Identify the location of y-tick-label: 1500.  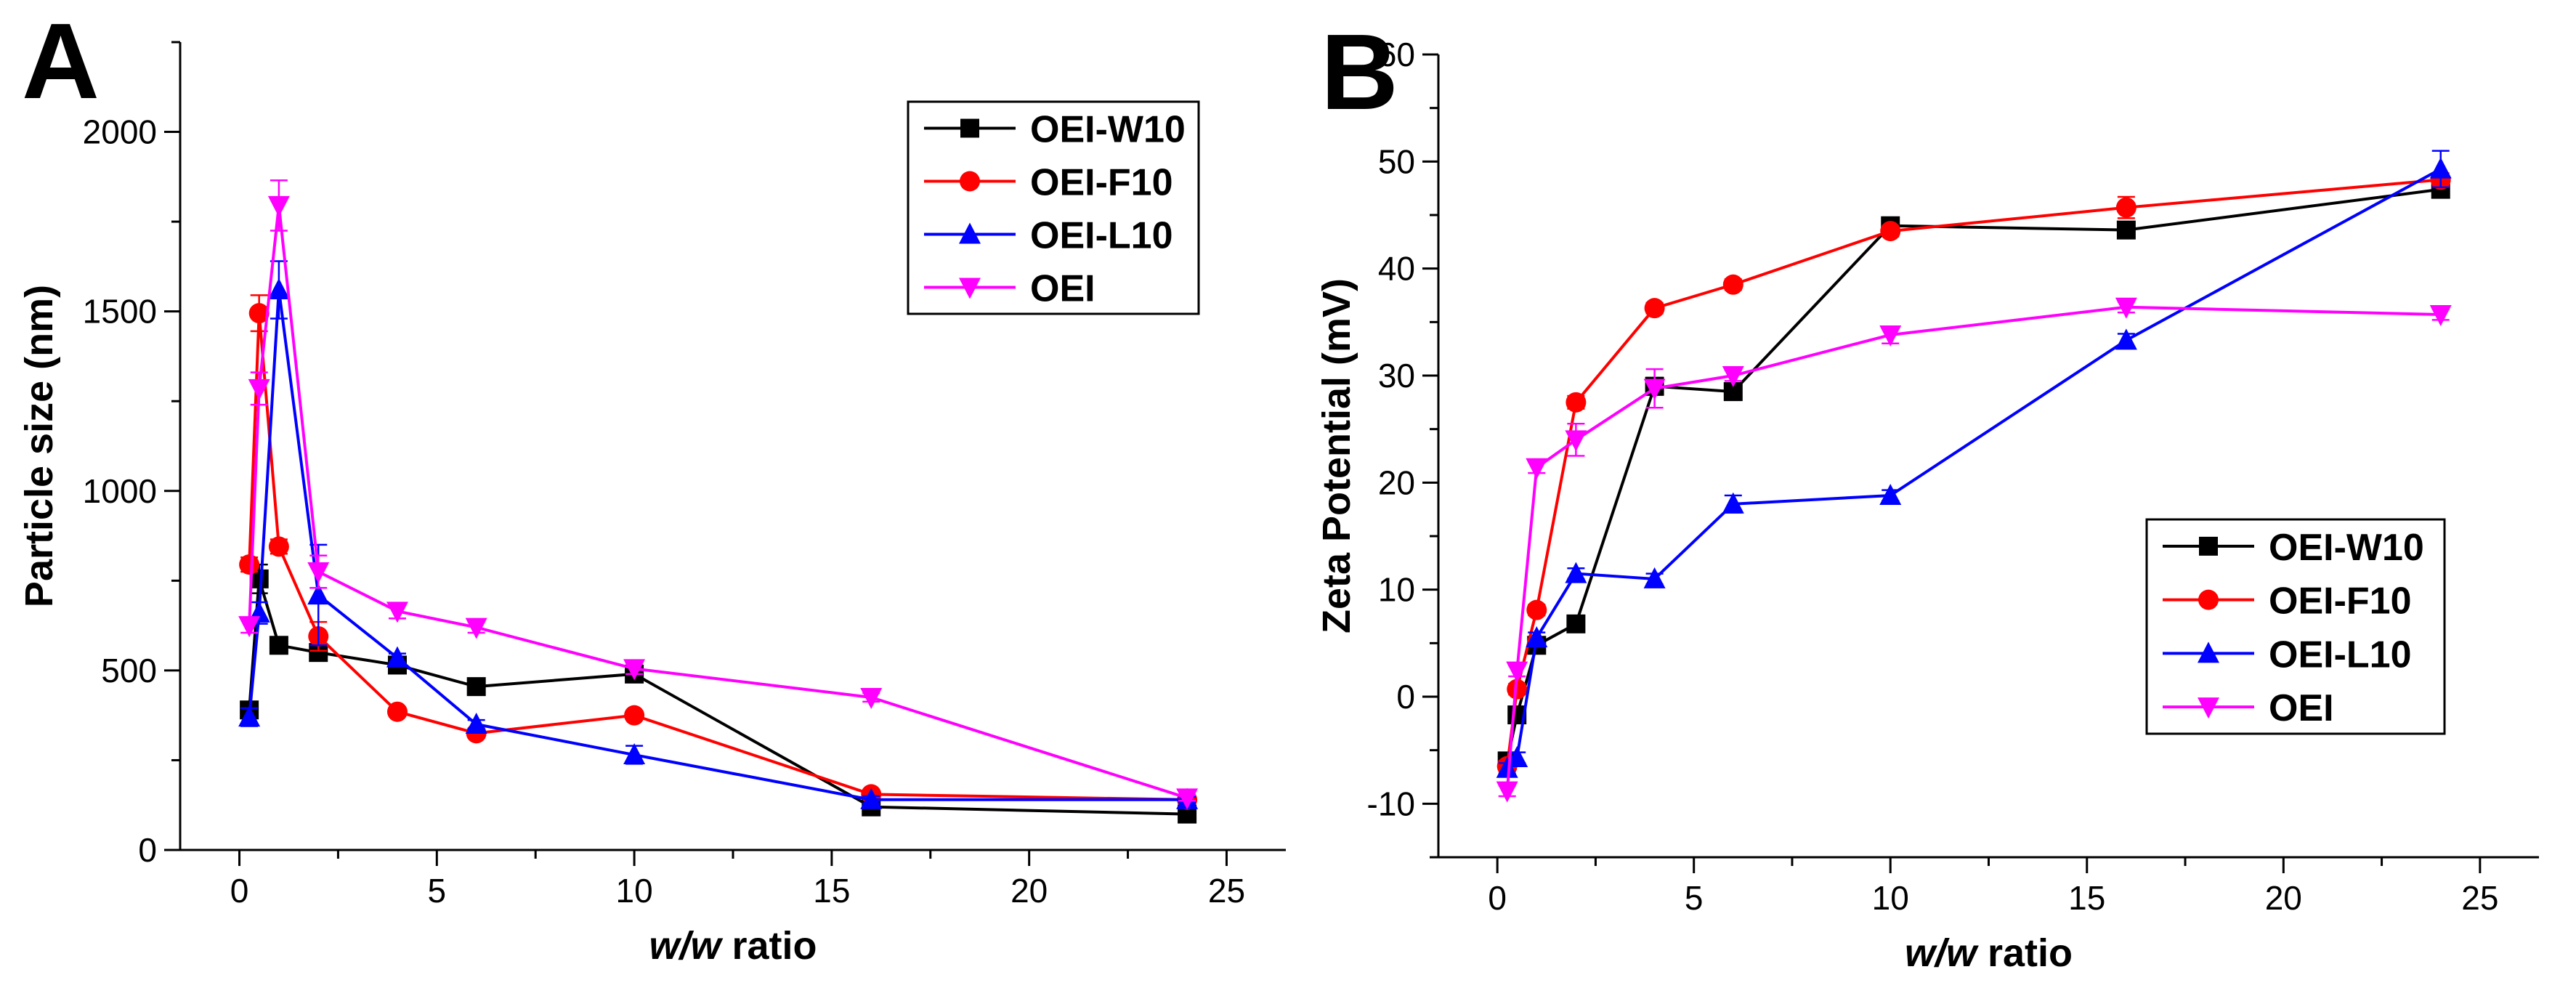
(120, 312).